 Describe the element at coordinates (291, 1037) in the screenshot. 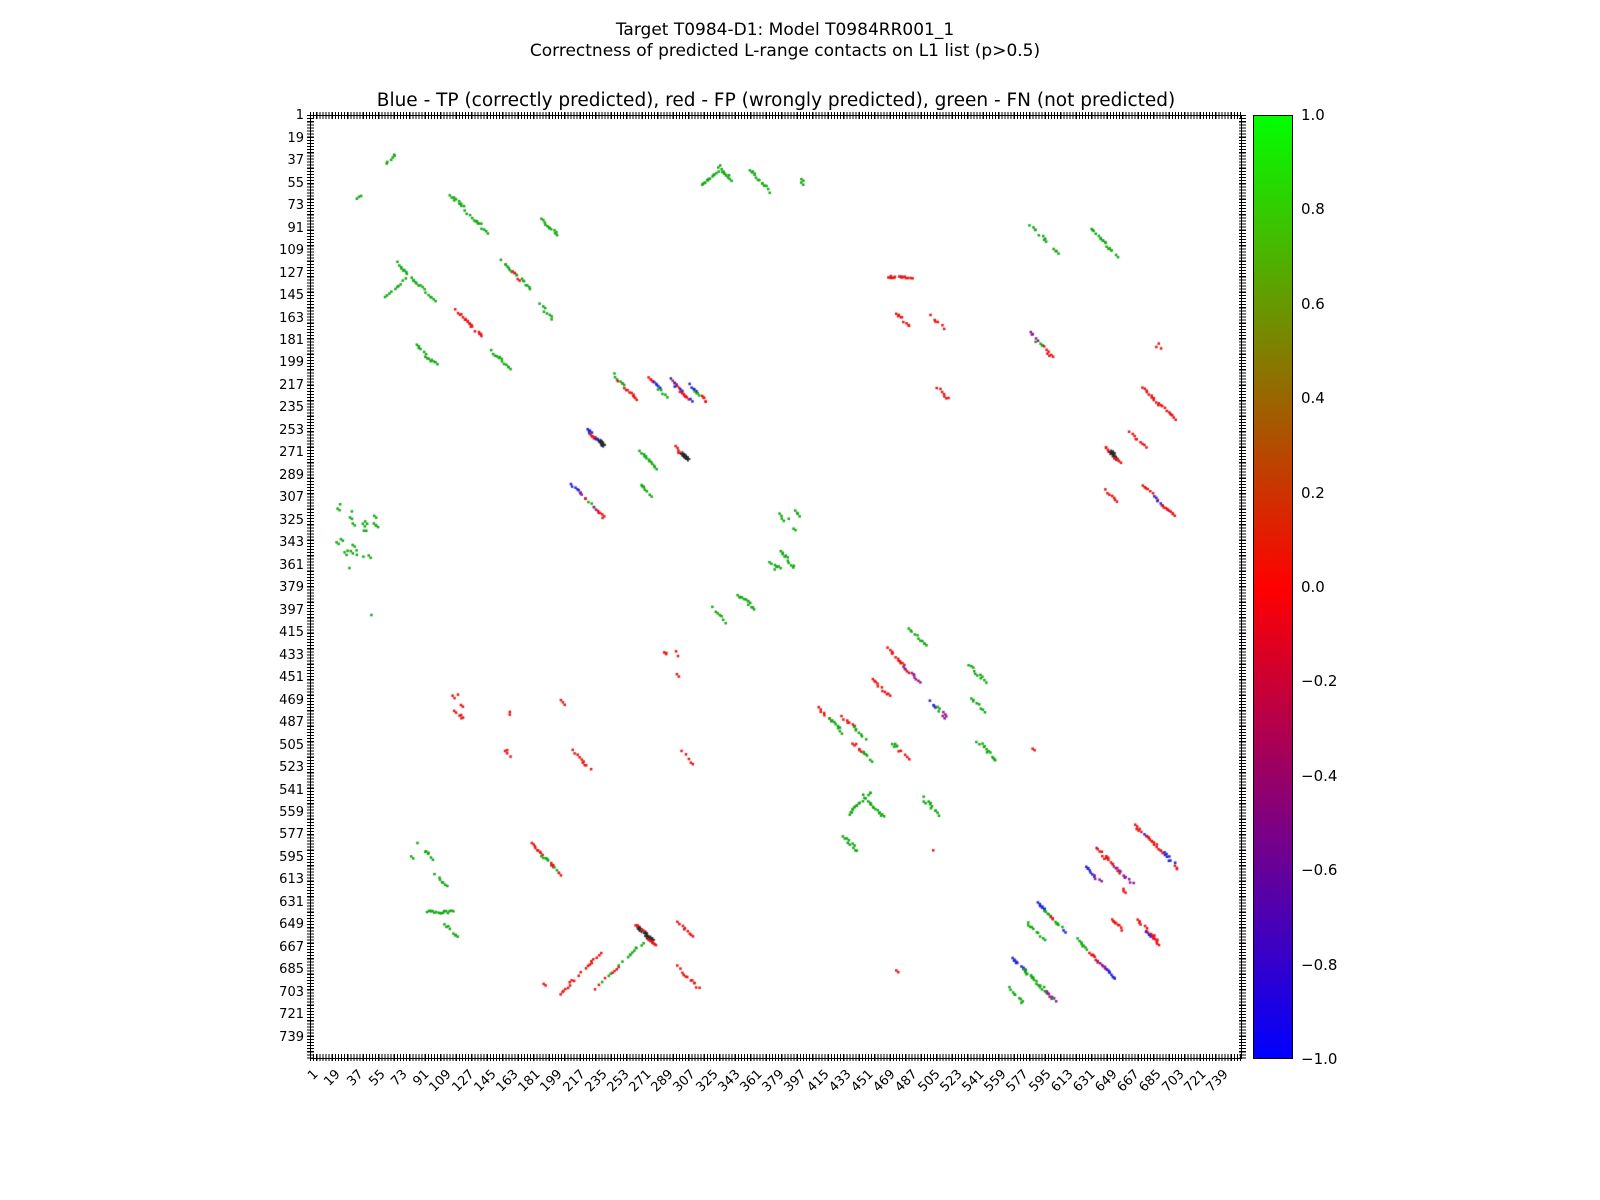

I see `y-tick-label: 739` at that location.